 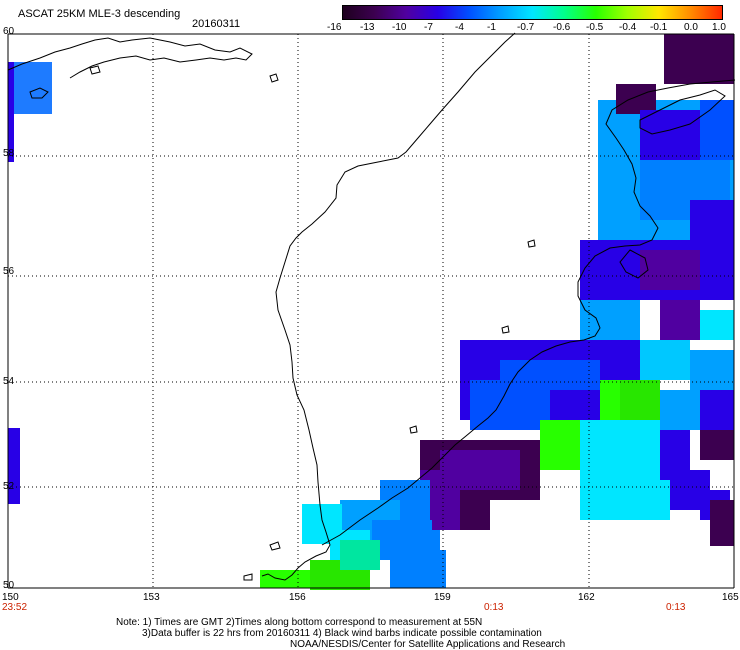 I want to click on colorbar-gradient, so click(x=532, y=12).